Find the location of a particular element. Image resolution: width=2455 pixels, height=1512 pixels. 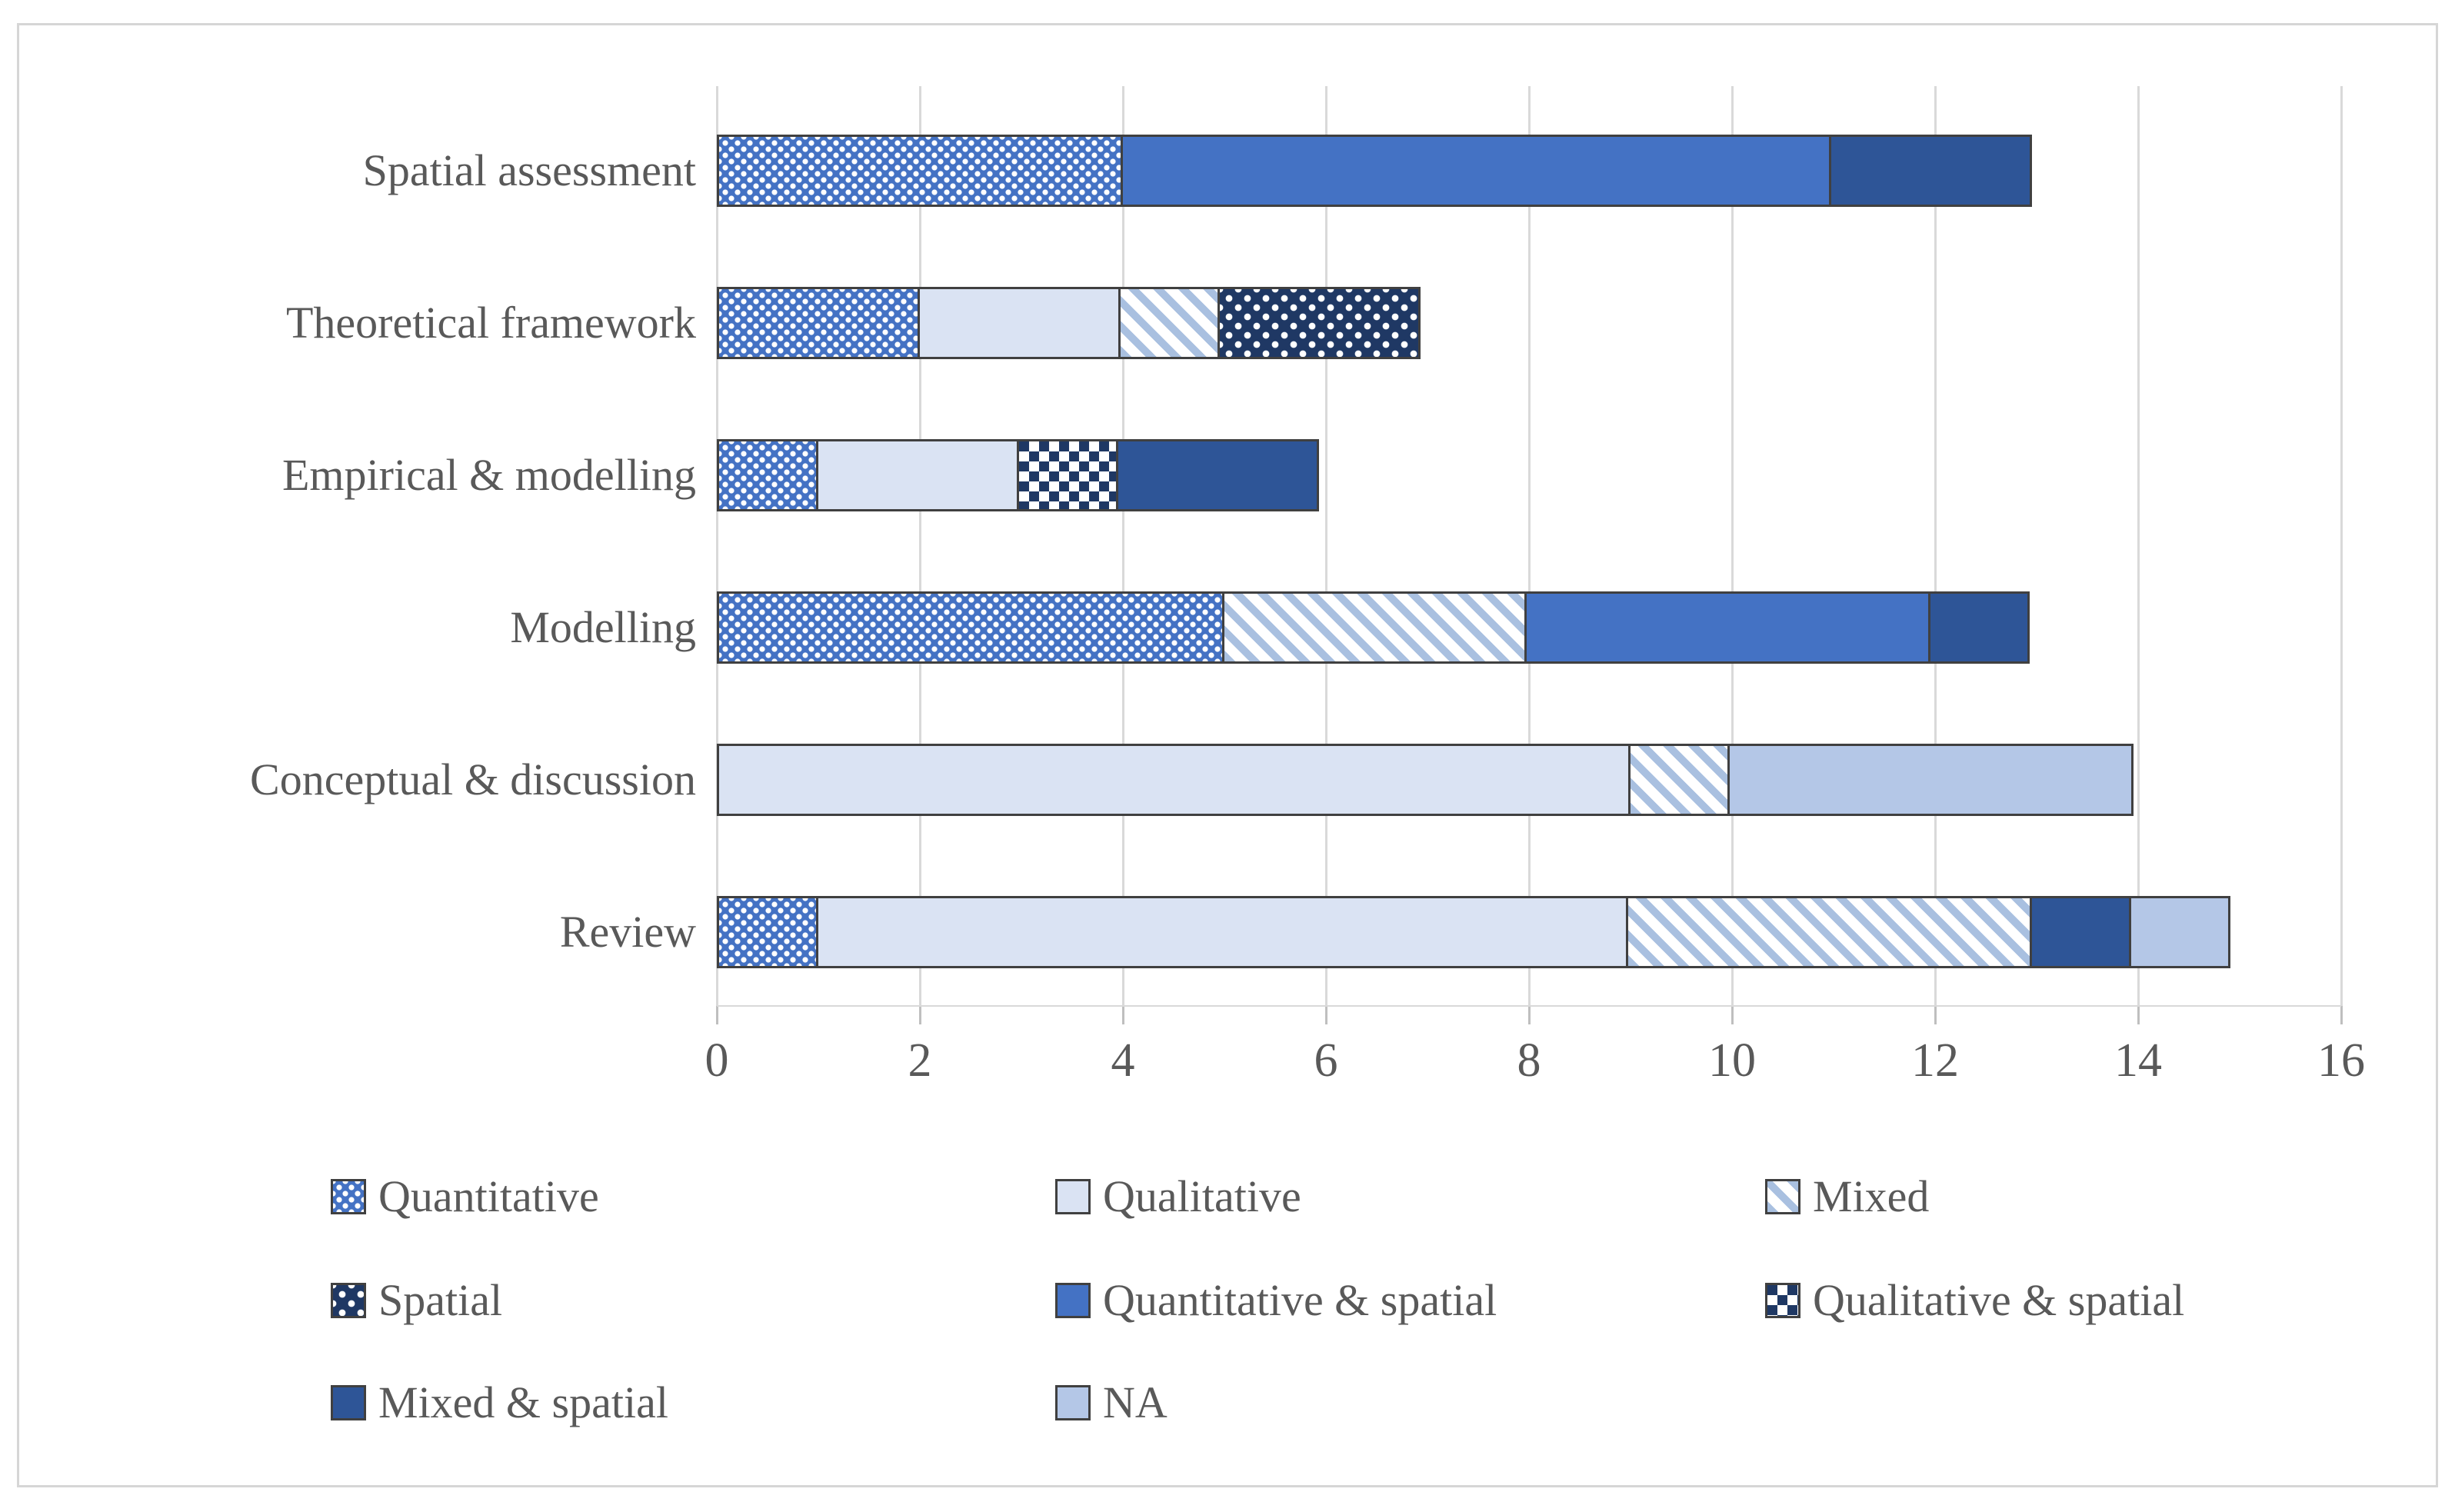

legend-swatch-mixed is located at coordinates (1783, 1196).